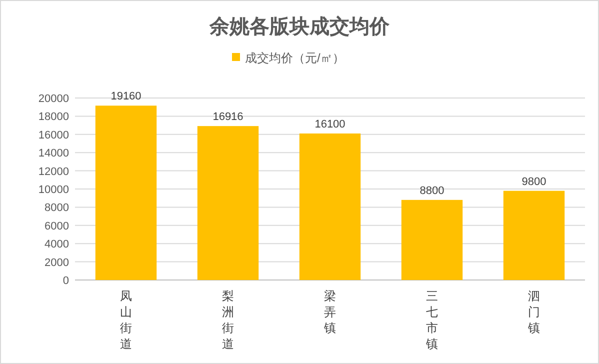 The image size is (599, 364). Describe the element at coordinates (53, 154) in the screenshot. I see `y-tick-label: 14000` at that location.